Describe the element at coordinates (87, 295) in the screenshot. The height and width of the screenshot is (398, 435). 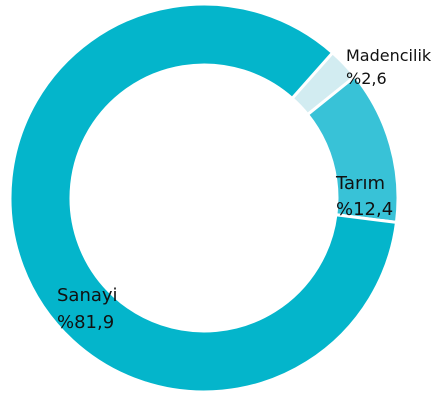
I see `label-sanayi-name: Sanayi` at that location.